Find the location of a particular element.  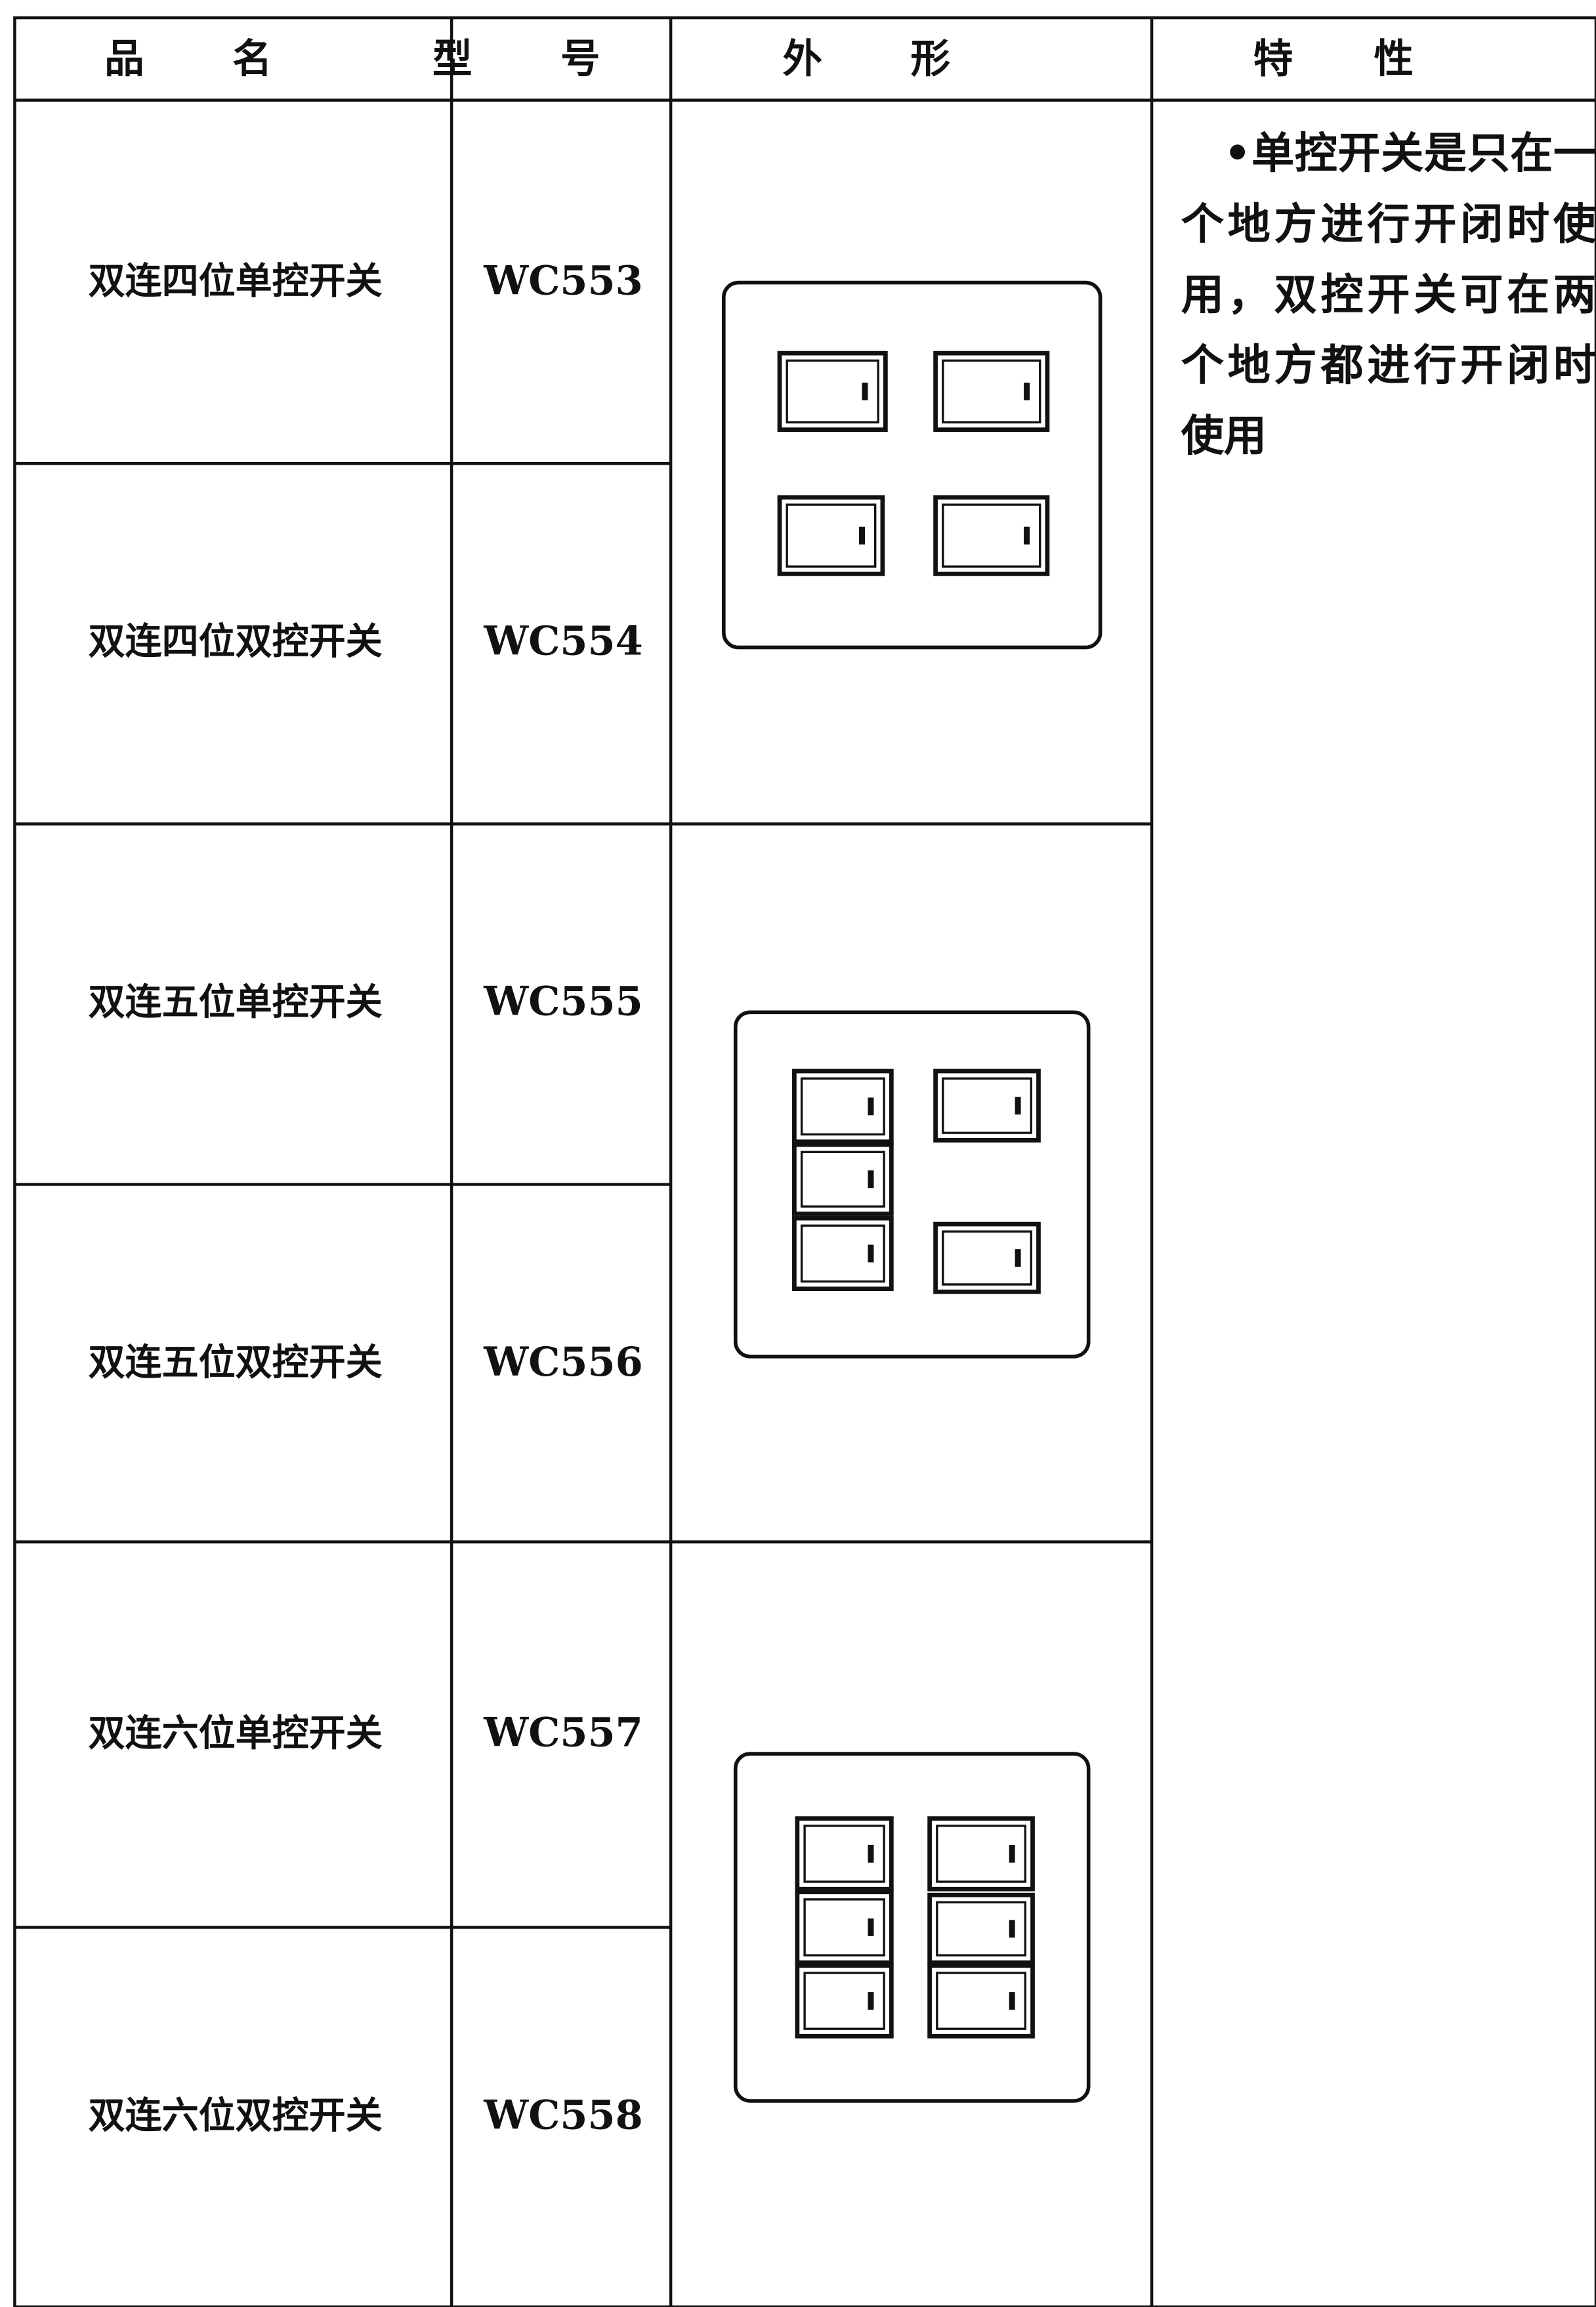

model-number: WC558 is located at coordinates (562, 2115).